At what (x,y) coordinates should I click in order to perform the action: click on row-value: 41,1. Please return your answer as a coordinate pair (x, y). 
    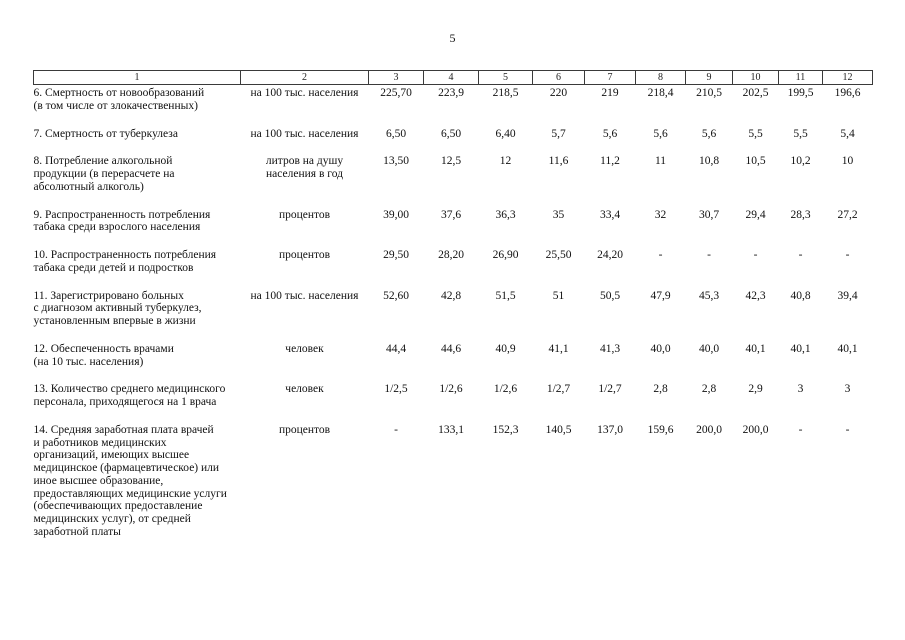
    Looking at the image, I should click on (558, 348).